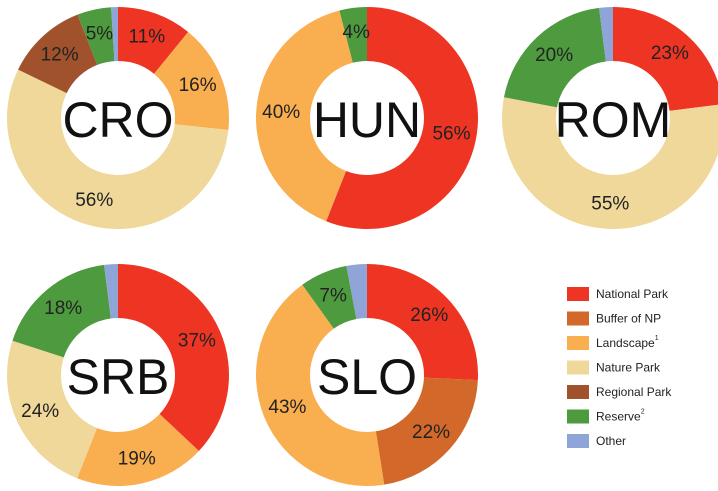 The image size is (718, 491). I want to click on slice-label: 20%, so click(554, 55).